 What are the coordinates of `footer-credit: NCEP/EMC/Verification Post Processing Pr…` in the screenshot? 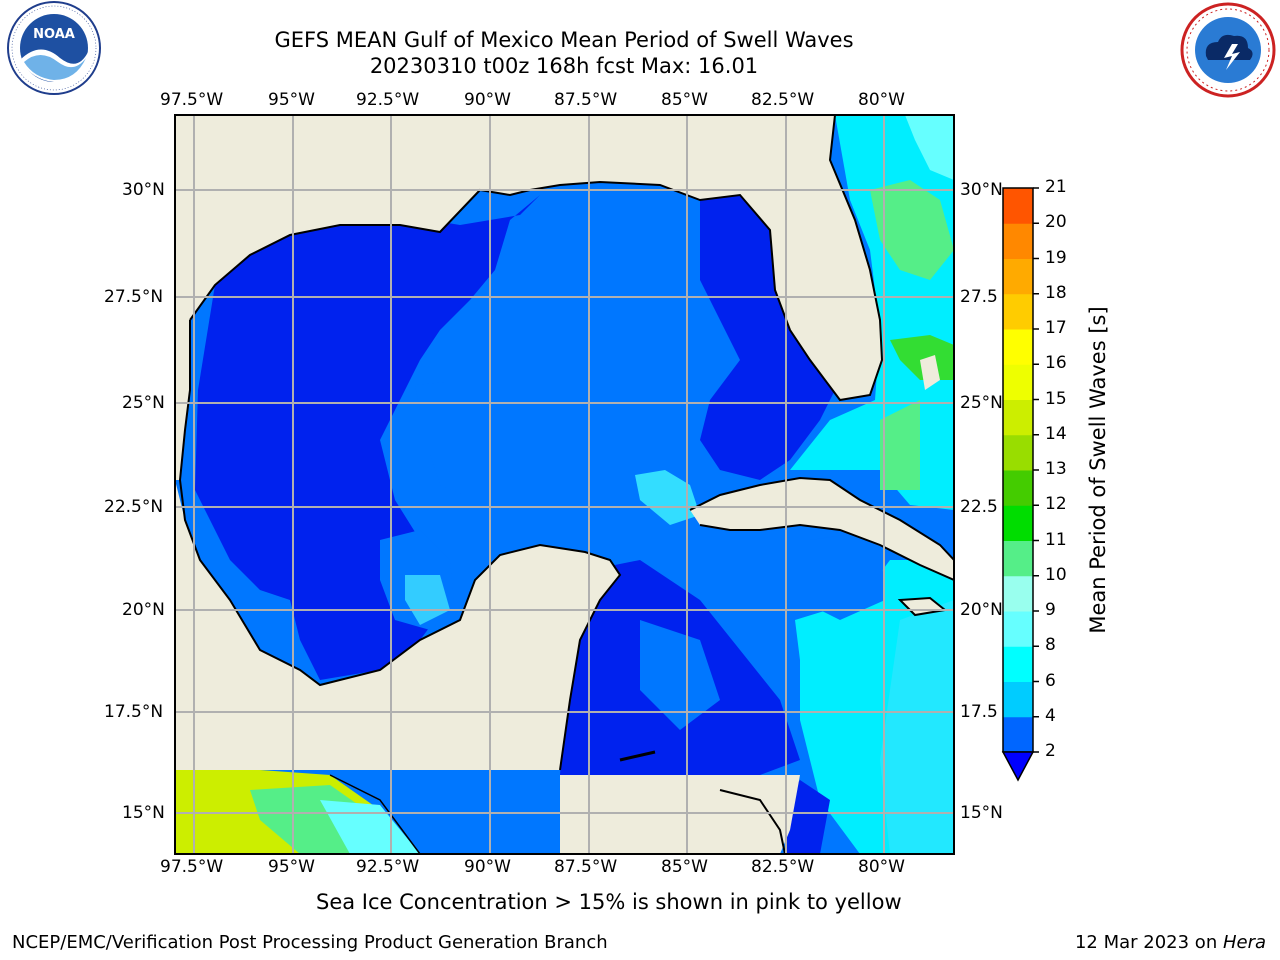 It's located at (310, 942).